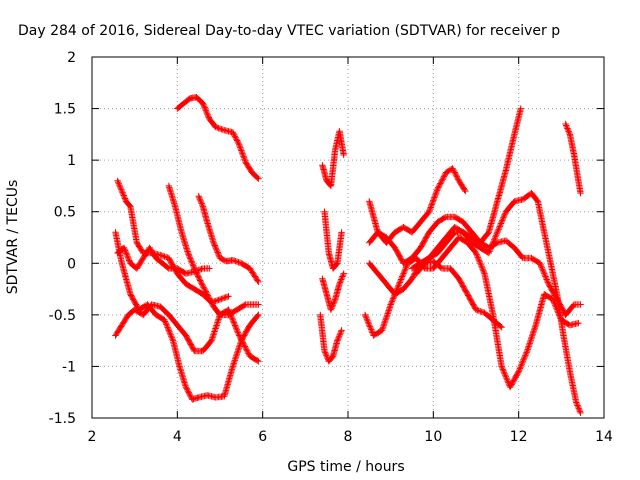 This screenshot has width=640, height=480. I want to click on series-arc-c5, so click(496, 303).